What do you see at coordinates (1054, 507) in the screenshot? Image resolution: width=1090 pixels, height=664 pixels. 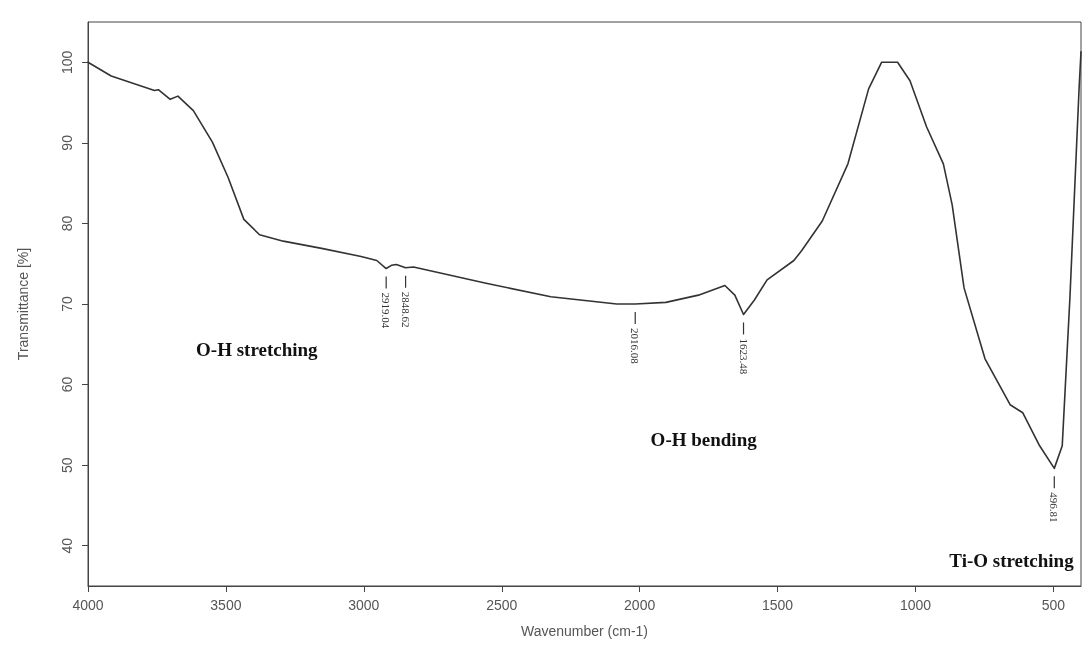 I see `annotation: 496.81` at bounding box center [1054, 507].